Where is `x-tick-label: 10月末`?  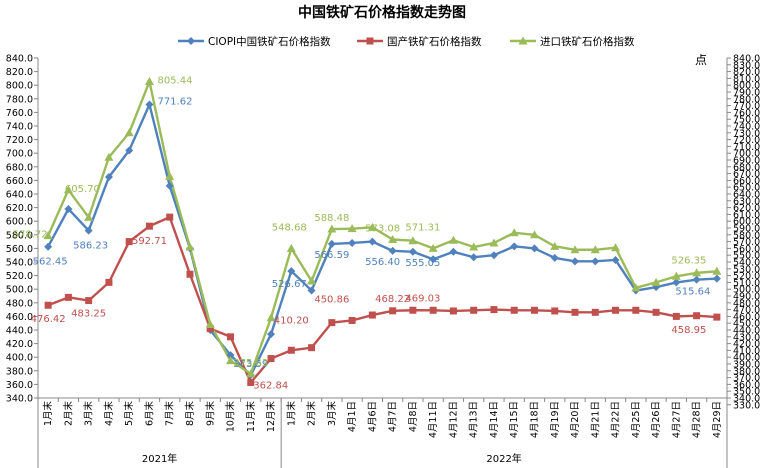
x-tick-label: 10月末 is located at coordinates (231, 417).